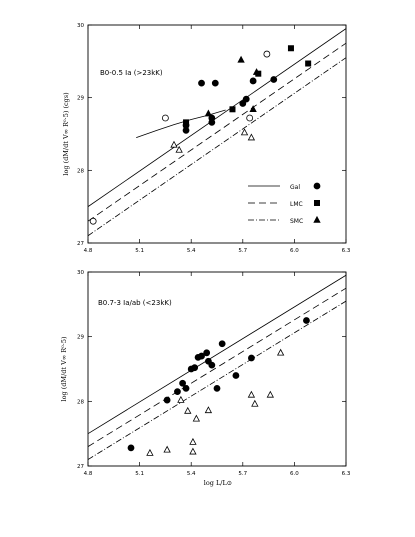 Image resolution: width=415 pixels, height=537 pixels. What do you see at coordinates (346, 474) in the screenshot?
I see `bottom-x-tick-label: 6.3` at bounding box center [346, 474].